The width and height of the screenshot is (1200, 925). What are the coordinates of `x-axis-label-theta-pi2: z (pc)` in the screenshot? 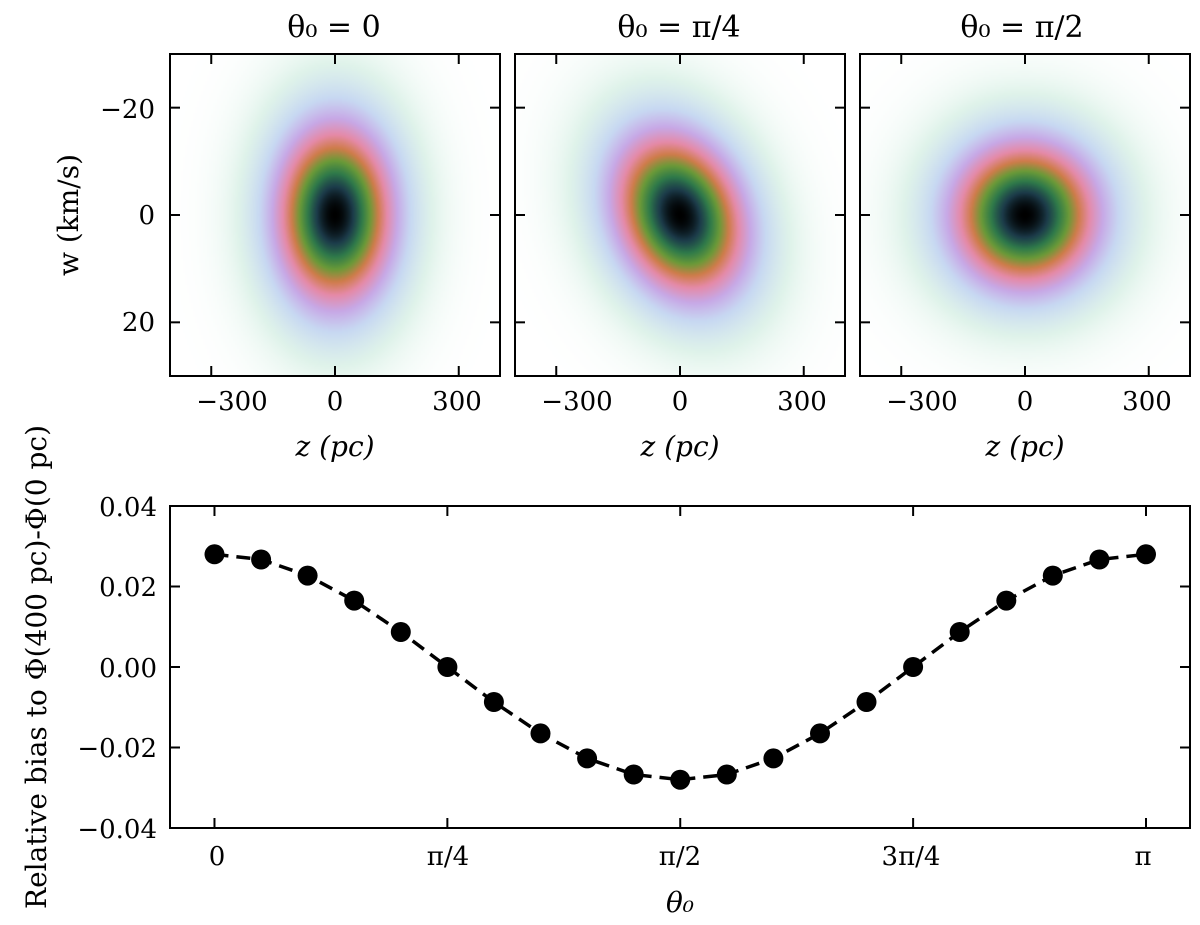 It's located at (1024, 446).